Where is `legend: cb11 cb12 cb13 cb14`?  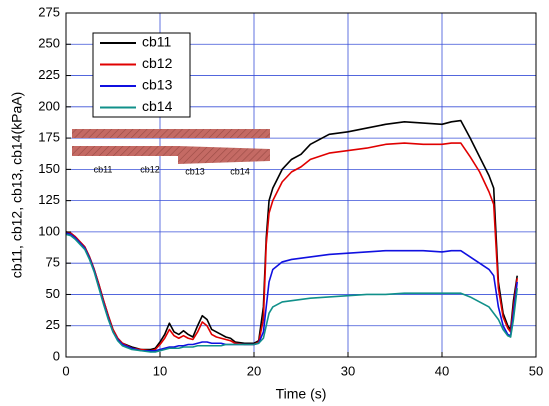 legend: cb11 cb12 cb13 cb14 is located at coordinates (141, 75).